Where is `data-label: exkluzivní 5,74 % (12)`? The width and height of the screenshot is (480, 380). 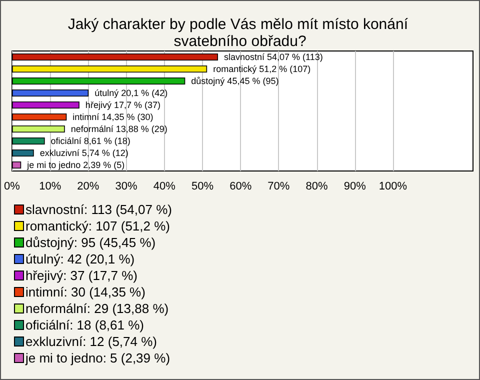
data-label: exkluzivní 5,74 % (12) is located at coordinates (84, 153).